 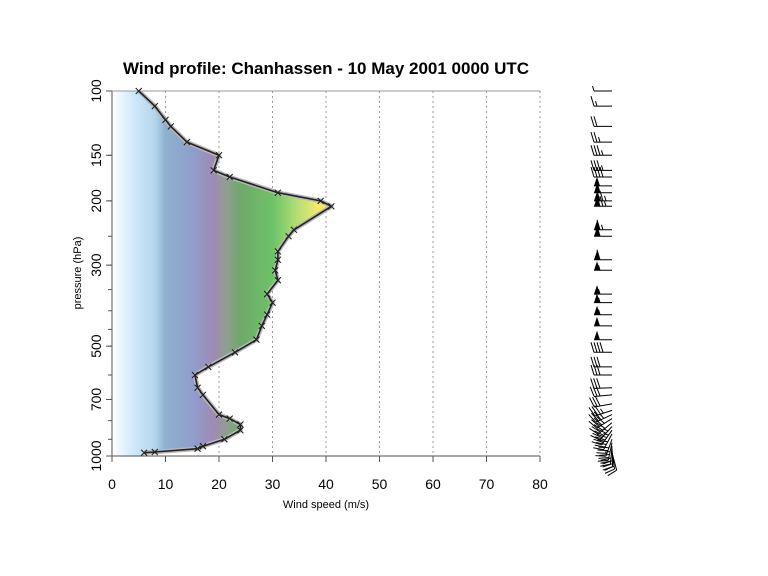 I want to click on y-axis-ticks: 100 150 200 300 500 700 1000, so click(x=100, y=275).